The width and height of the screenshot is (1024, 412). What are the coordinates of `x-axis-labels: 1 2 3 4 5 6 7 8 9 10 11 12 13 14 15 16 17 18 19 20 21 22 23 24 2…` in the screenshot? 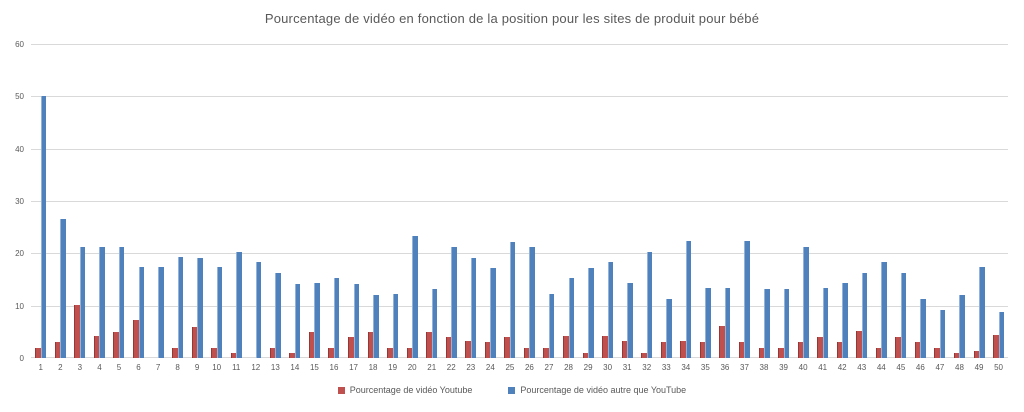 It's located at (519, 367).